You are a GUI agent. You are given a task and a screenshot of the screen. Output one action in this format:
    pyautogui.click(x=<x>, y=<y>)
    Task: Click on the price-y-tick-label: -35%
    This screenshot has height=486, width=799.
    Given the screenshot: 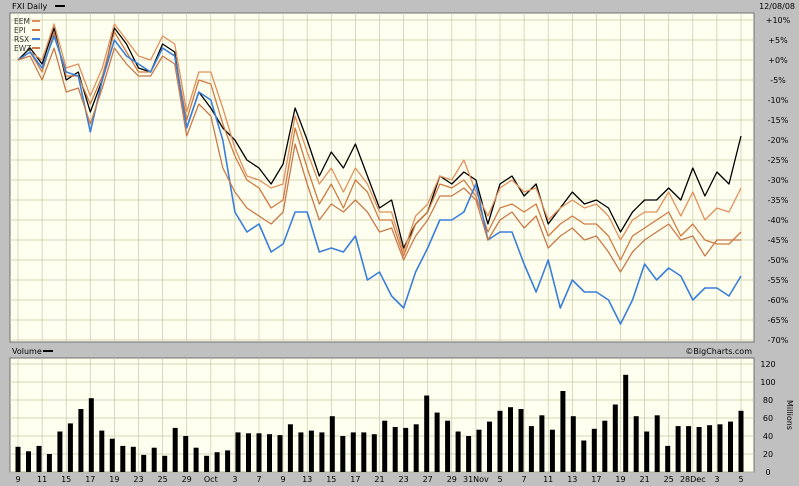 What is the action you would take?
    pyautogui.click(x=778, y=200)
    